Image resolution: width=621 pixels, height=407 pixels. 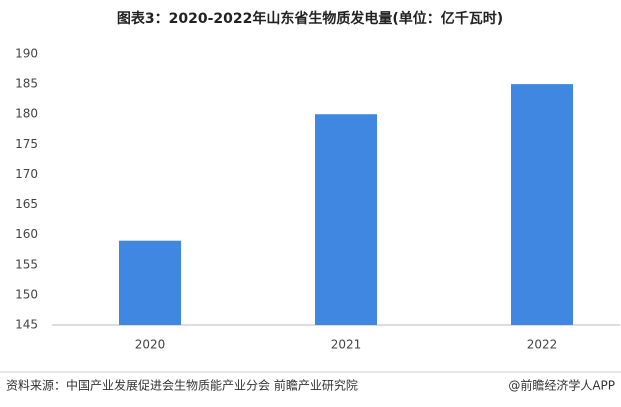 What do you see at coordinates (346, 345) in the screenshot?
I see `x-tick-label: 2021` at bounding box center [346, 345].